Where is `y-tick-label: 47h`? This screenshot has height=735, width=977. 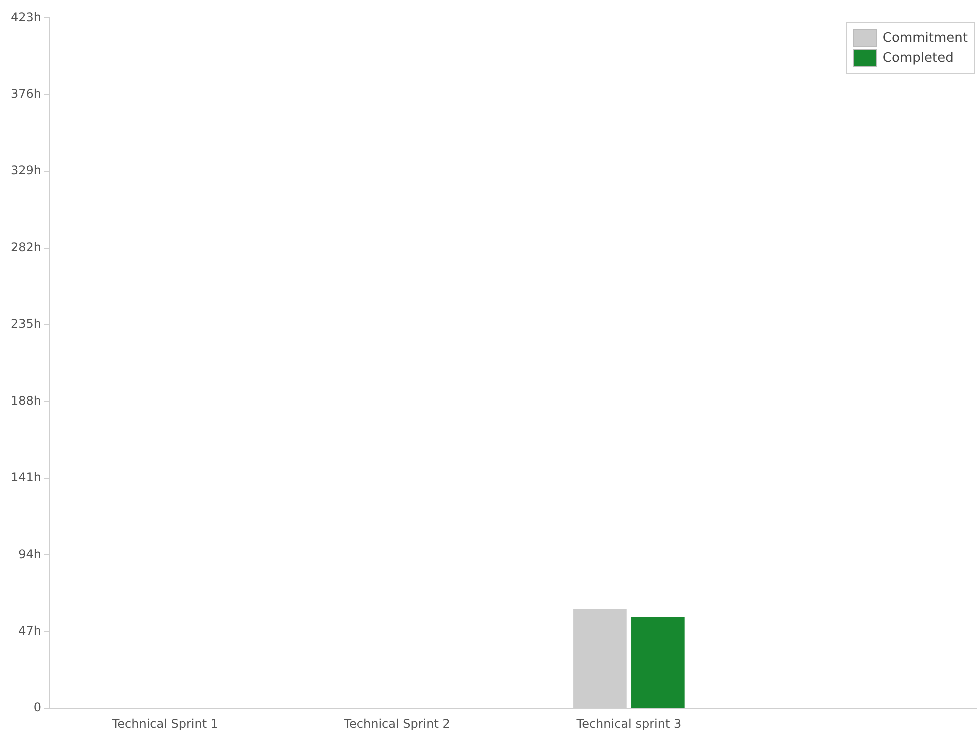
y-tick-label: 47h is located at coordinates (30, 631).